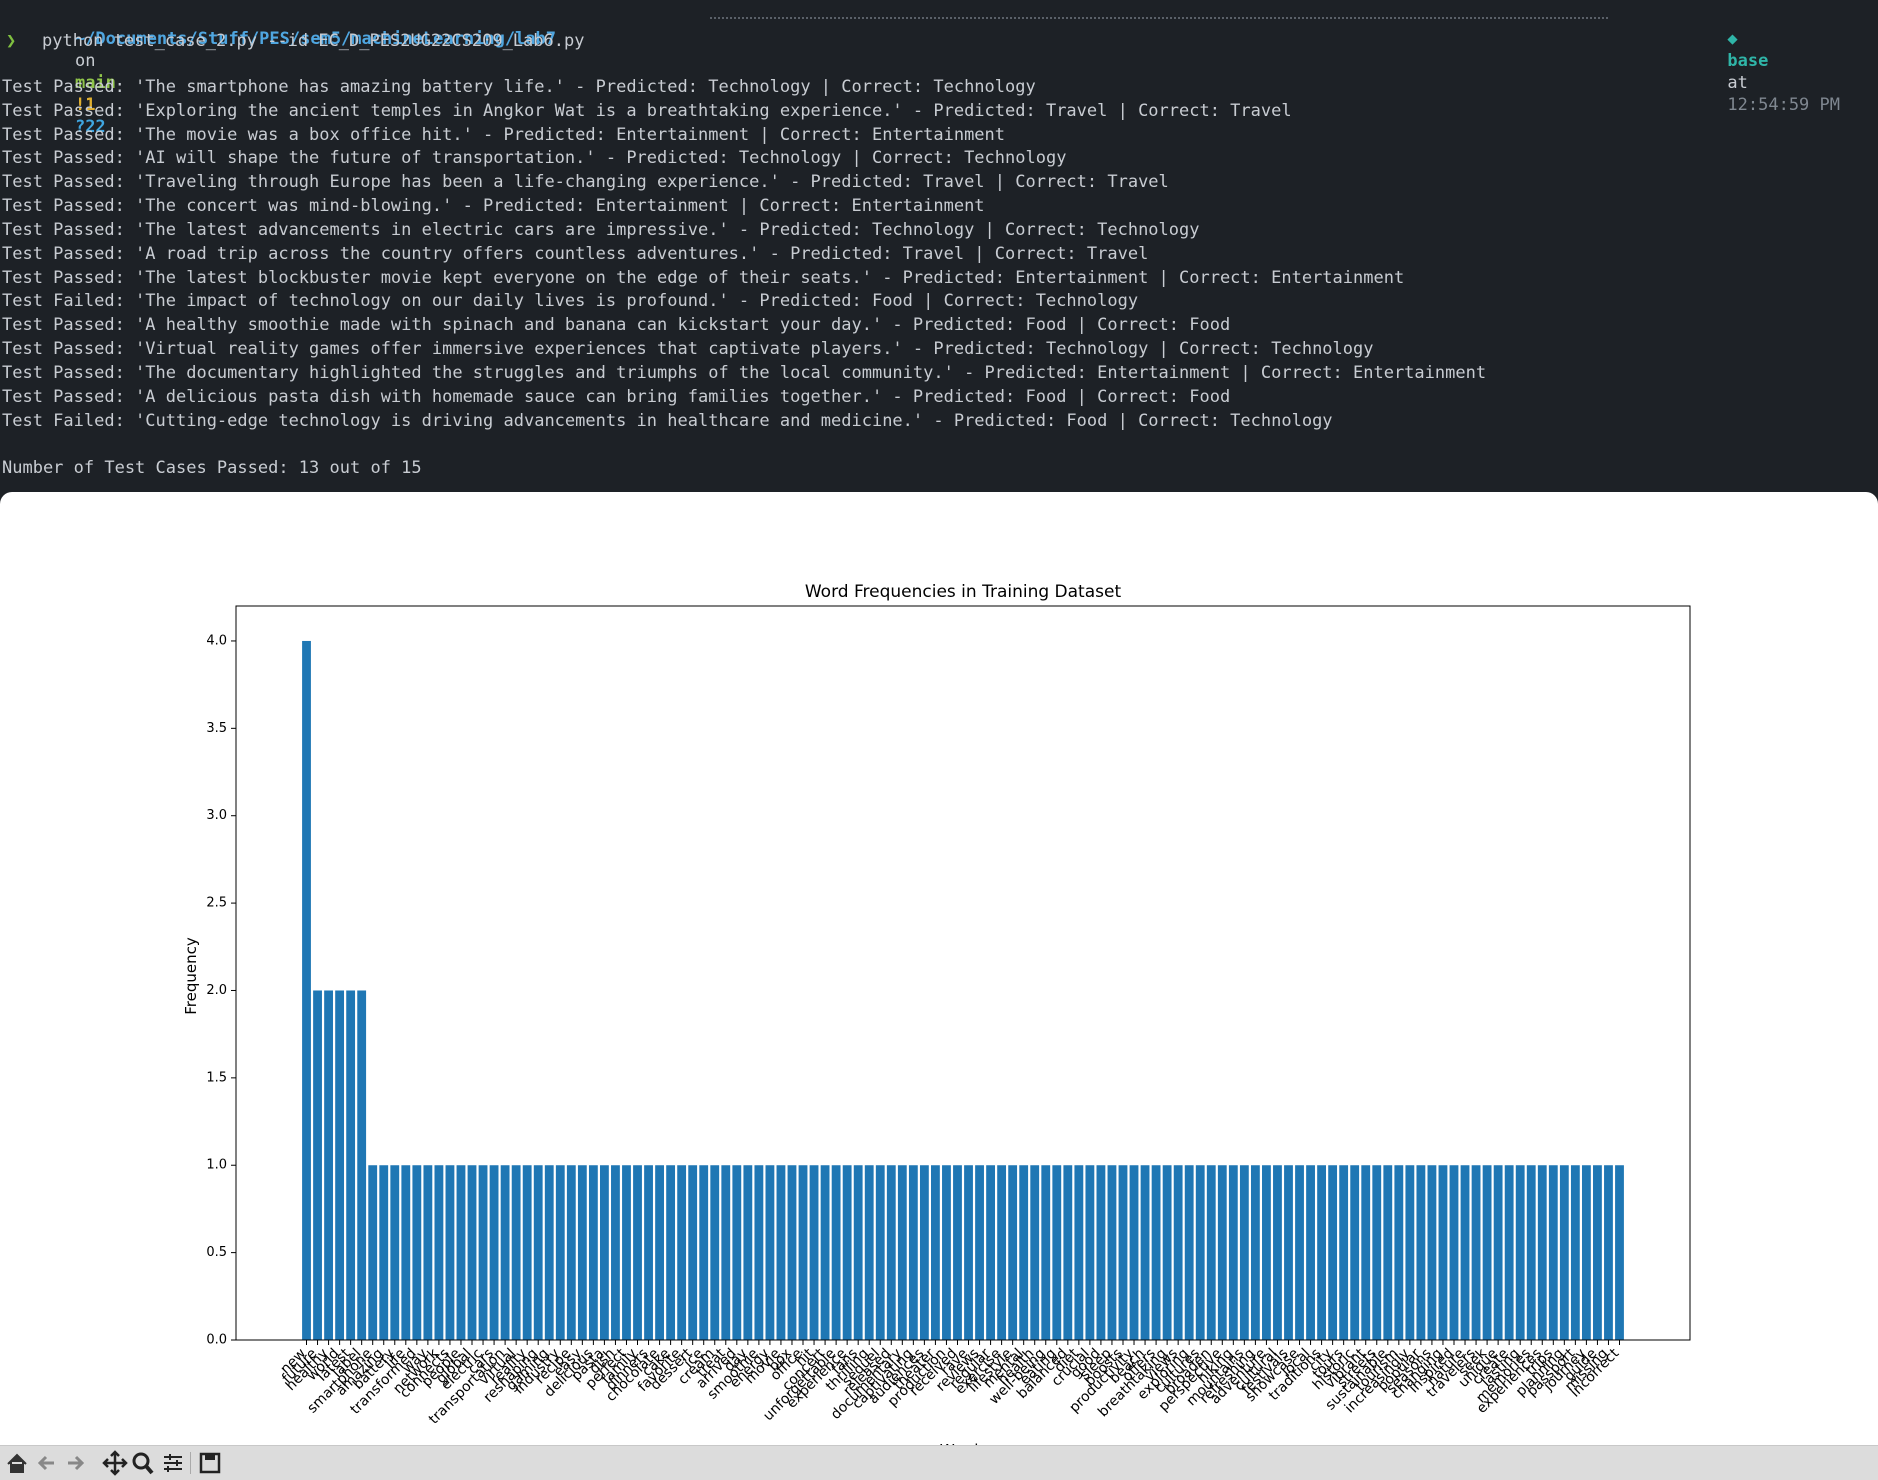  What do you see at coordinates (216, 1165) in the screenshot?
I see `y-tick-label: 1.0` at bounding box center [216, 1165].